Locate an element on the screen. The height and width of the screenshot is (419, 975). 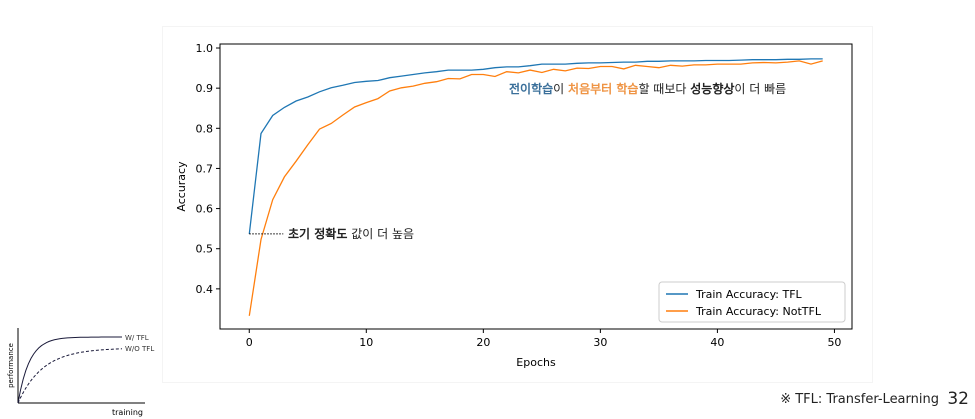
annotation-transfer-statement-part: 이 is located at coordinates (560, 89).